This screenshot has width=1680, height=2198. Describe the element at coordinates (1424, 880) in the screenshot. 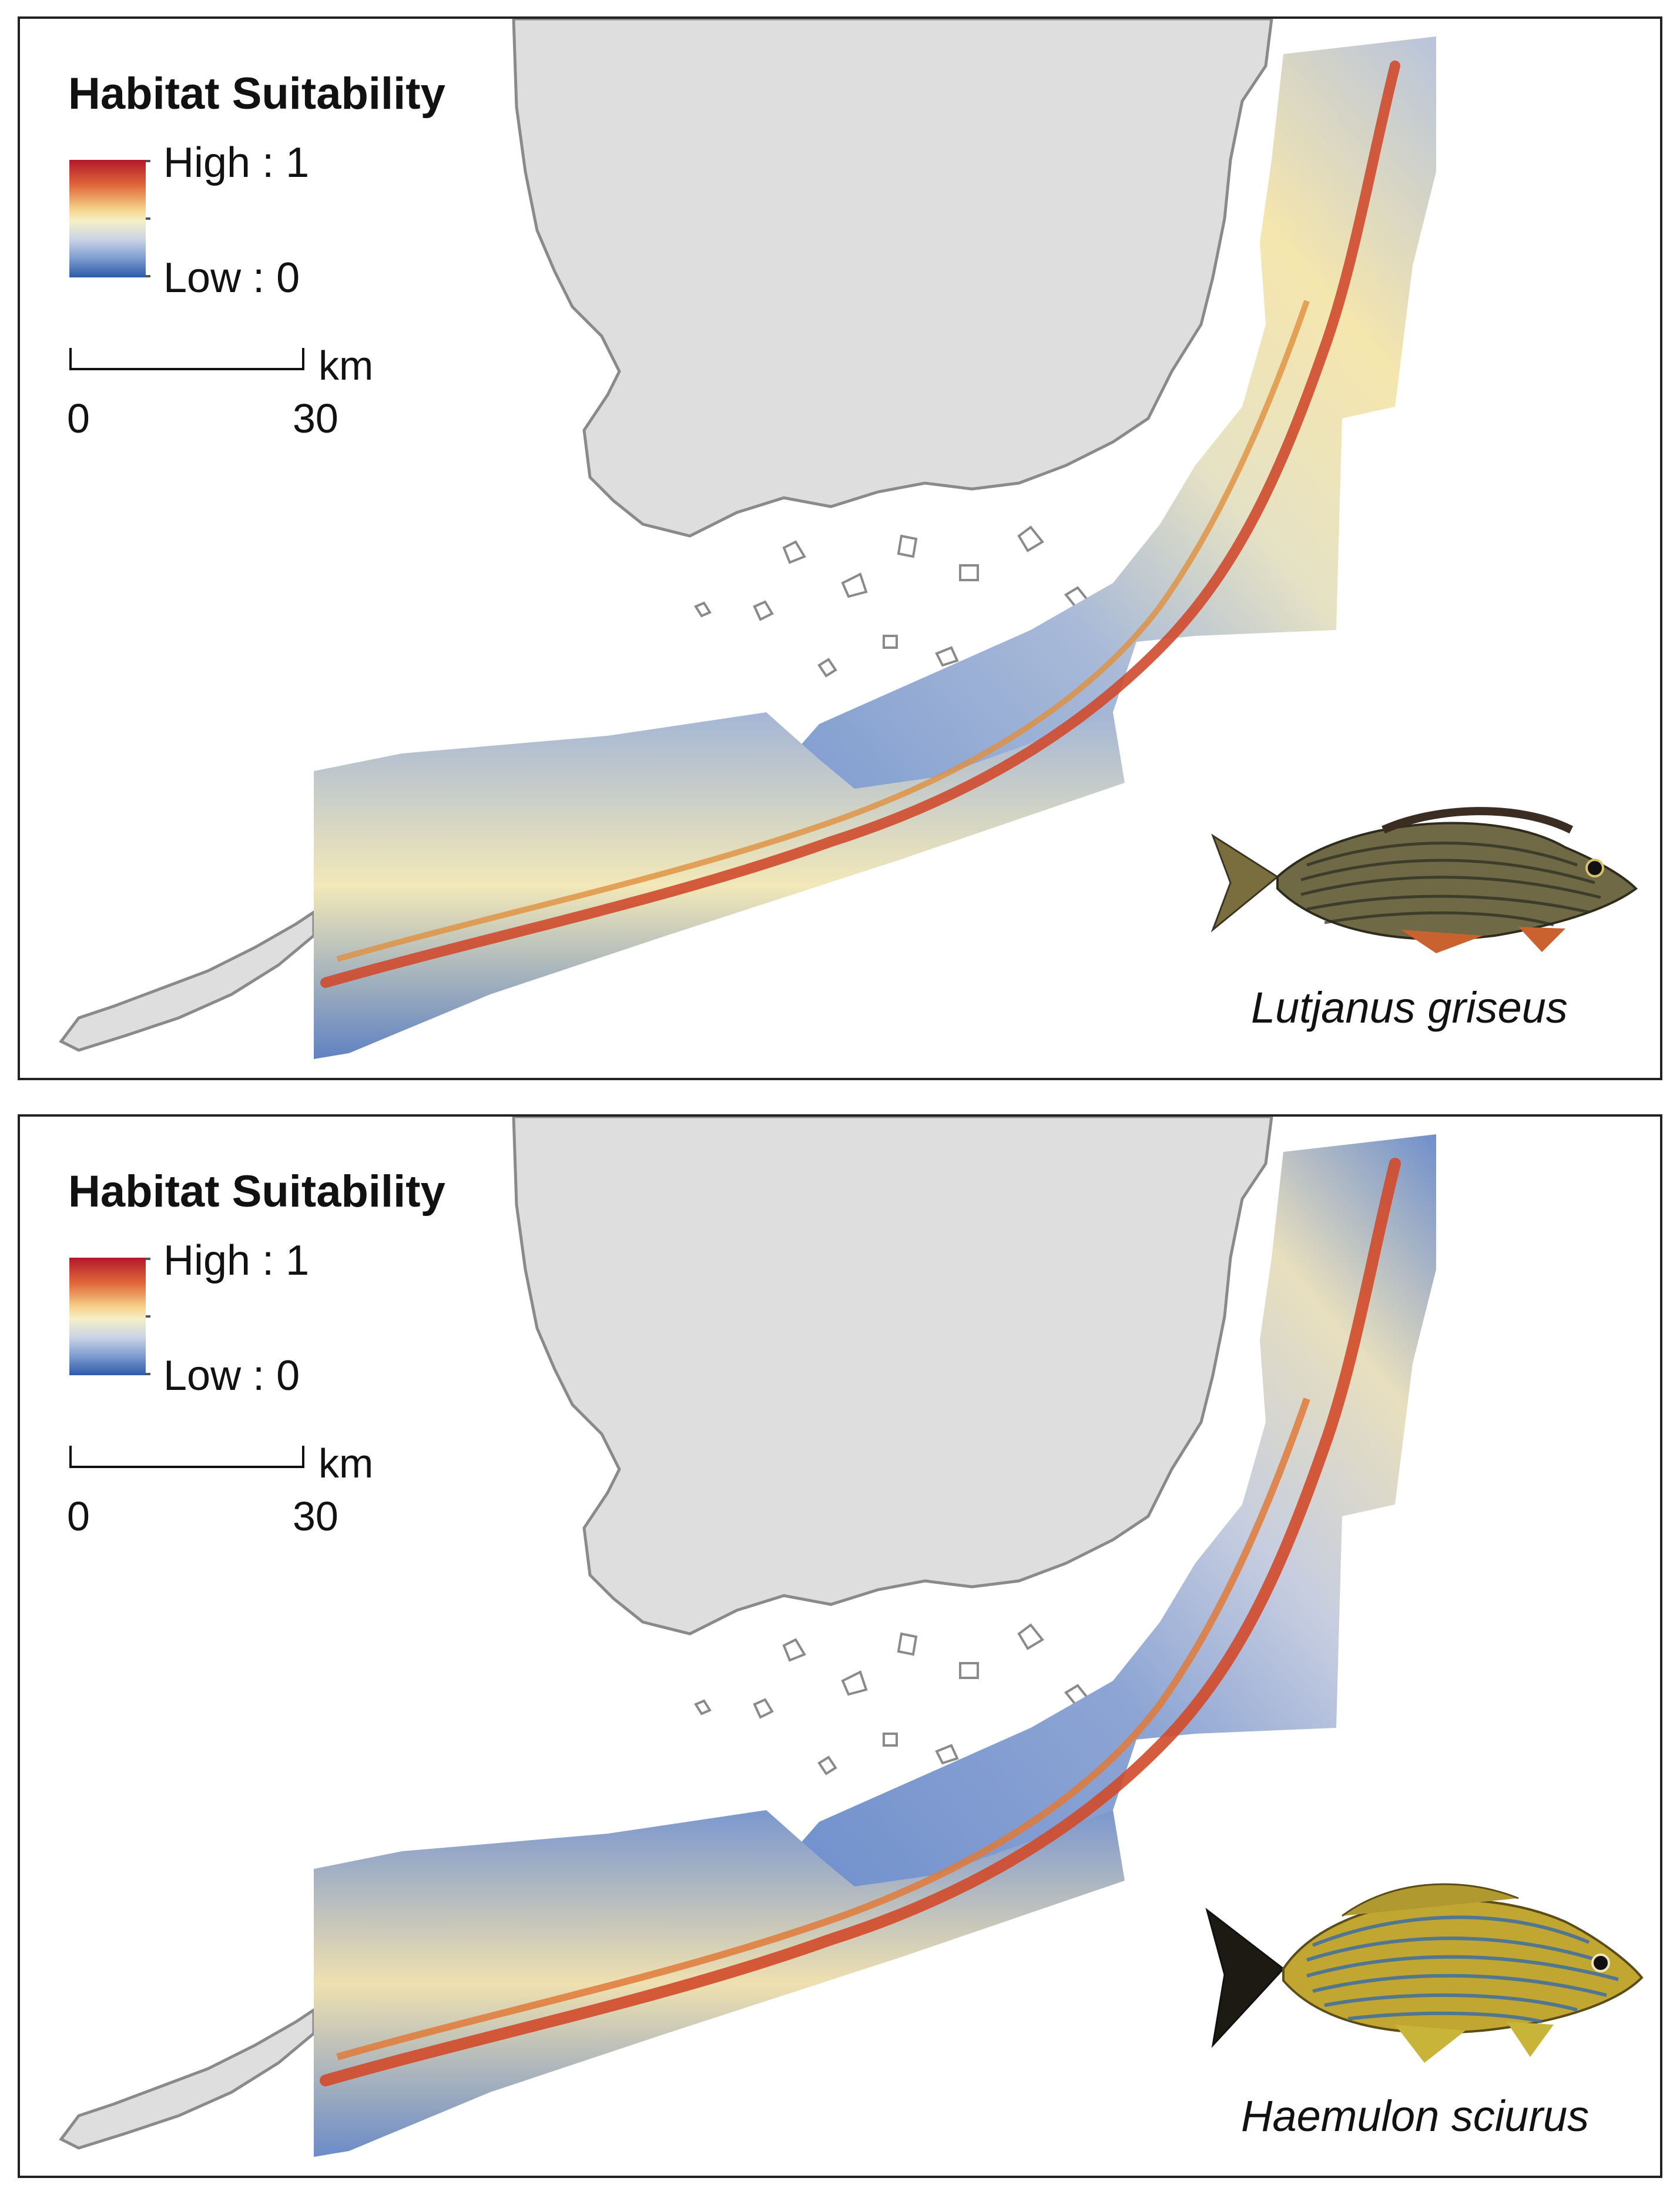

I see `fish-illustration-gray-snapper` at that location.